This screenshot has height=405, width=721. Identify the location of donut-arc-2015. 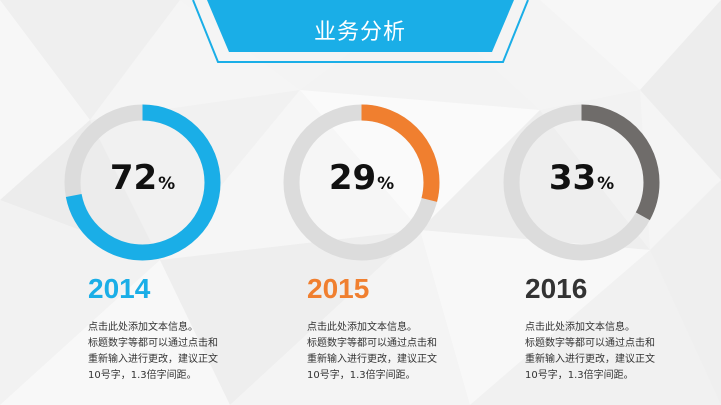
(361, 182).